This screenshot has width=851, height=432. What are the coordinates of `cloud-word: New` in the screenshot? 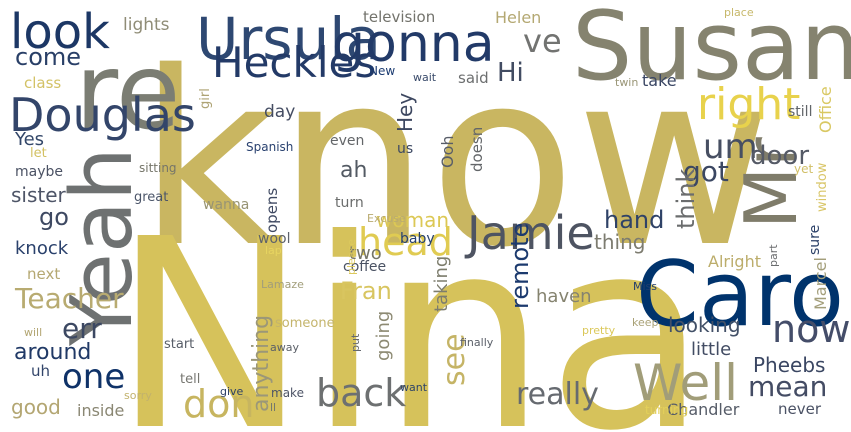 It's located at (382, 71).